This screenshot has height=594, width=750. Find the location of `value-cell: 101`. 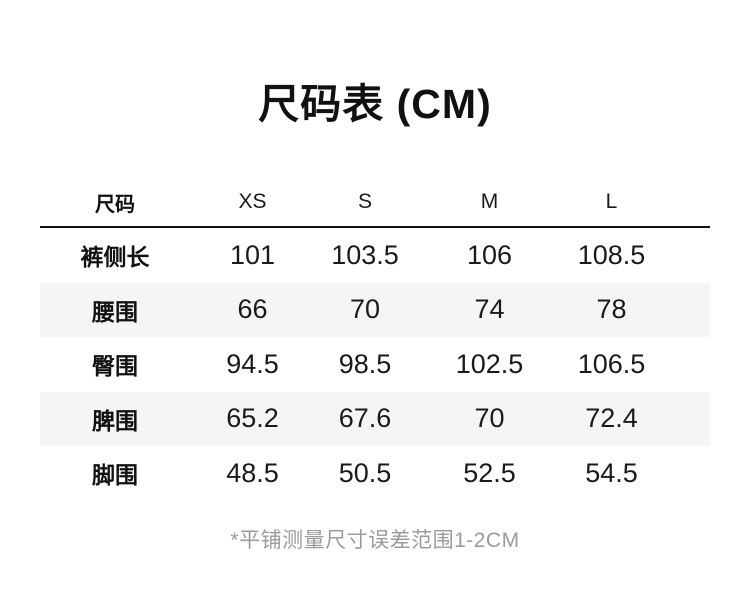

value-cell: 101 is located at coordinates (252, 254).